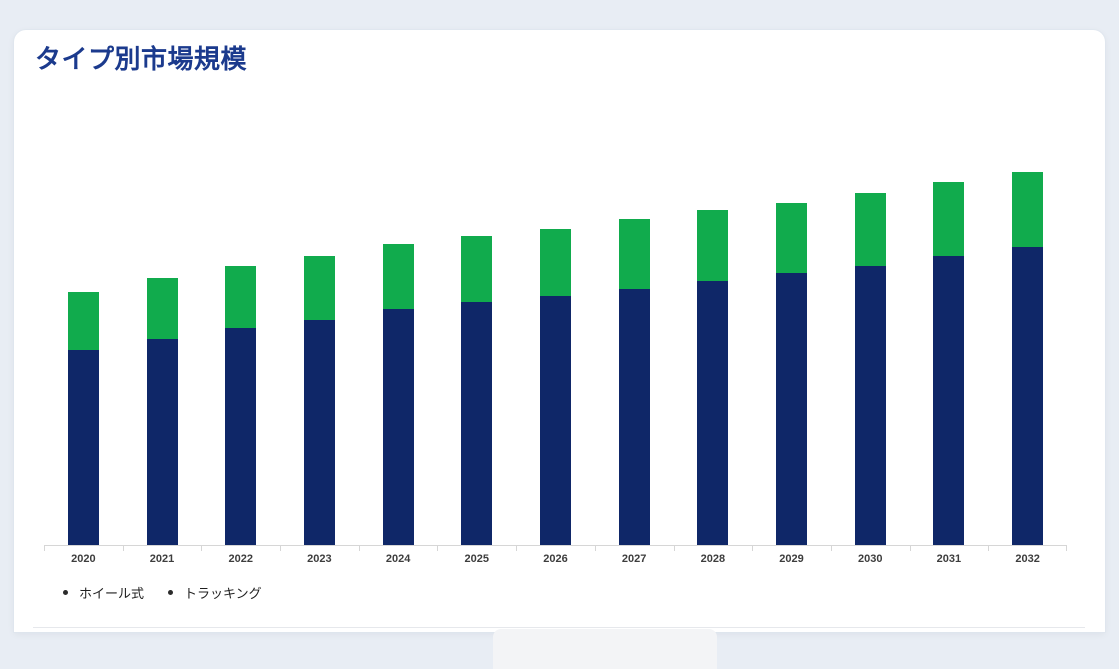 The width and height of the screenshot is (1119, 669). Describe the element at coordinates (605, 649) in the screenshot. I see `next-section-edge` at that location.